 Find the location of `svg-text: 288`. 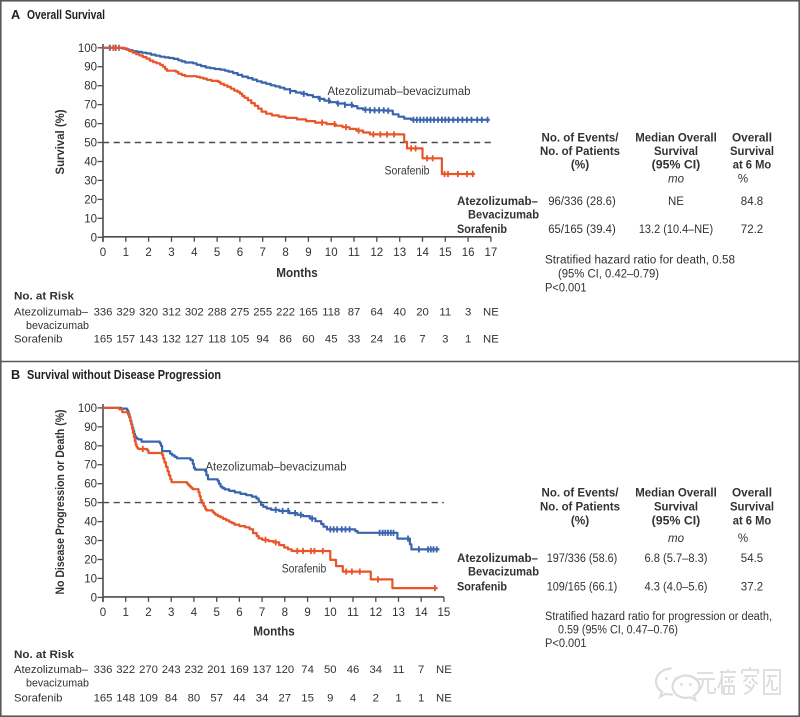

svg-text: 288 is located at coordinates (217, 313).